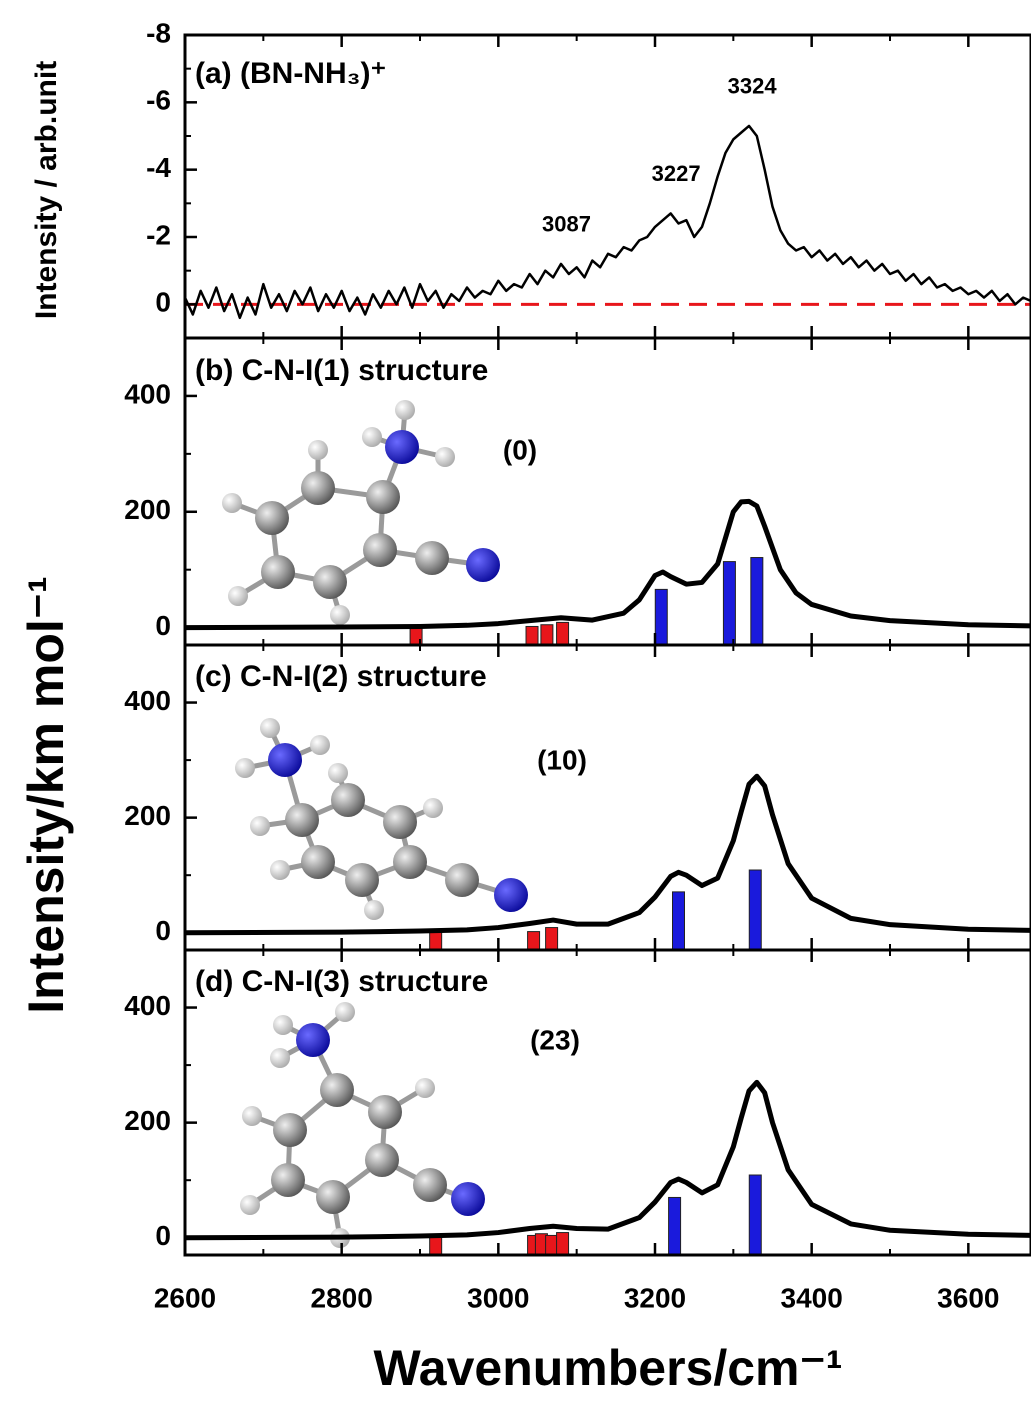 The width and height of the screenshot is (1031, 1407). I want to click on peak-label: 3227, so click(676, 173).